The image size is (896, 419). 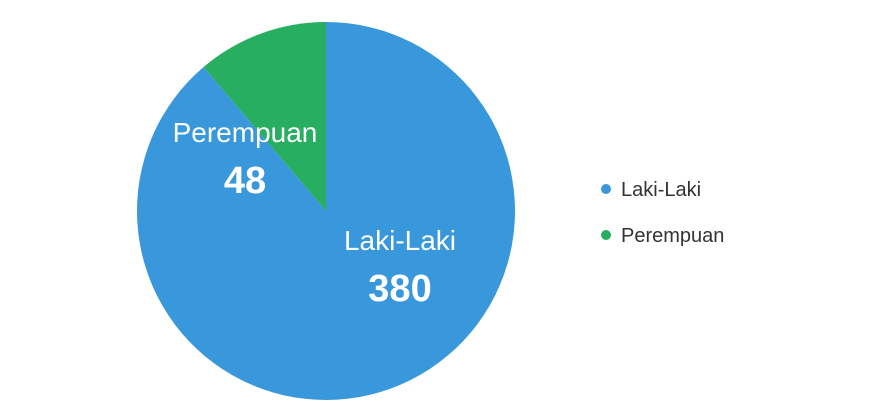 What do you see at coordinates (672, 236) in the screenshot?
I see `legend-entry: Perempuan` at bounding box center [672, 236].